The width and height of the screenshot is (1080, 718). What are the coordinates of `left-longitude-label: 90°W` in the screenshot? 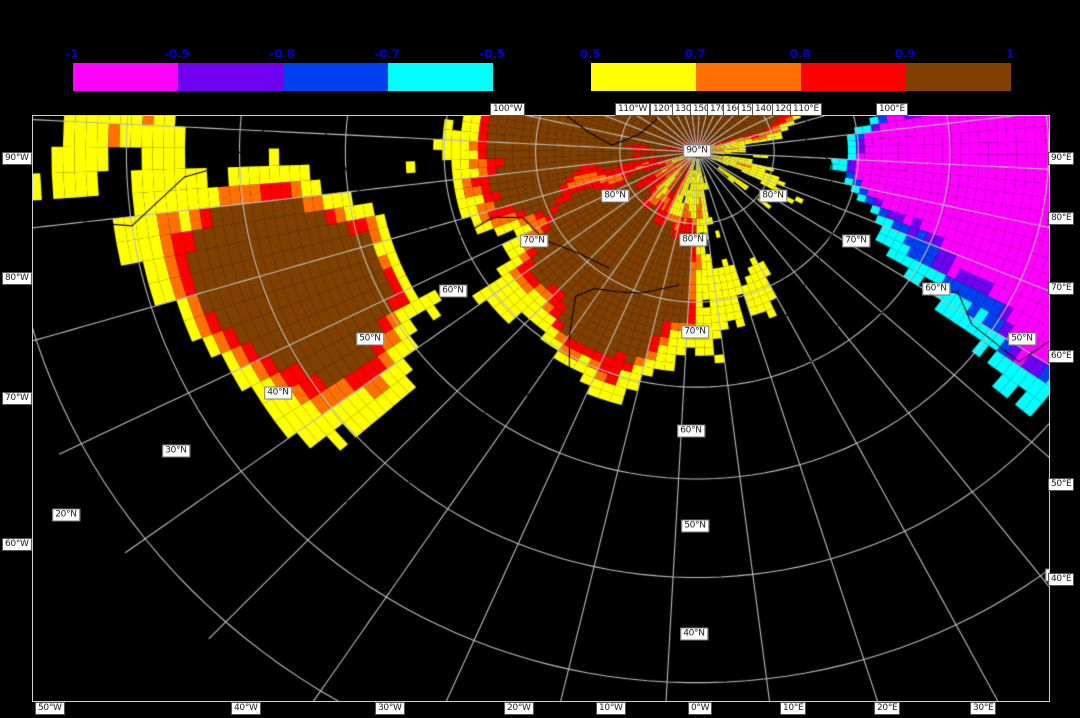 It's located at (17, 158).